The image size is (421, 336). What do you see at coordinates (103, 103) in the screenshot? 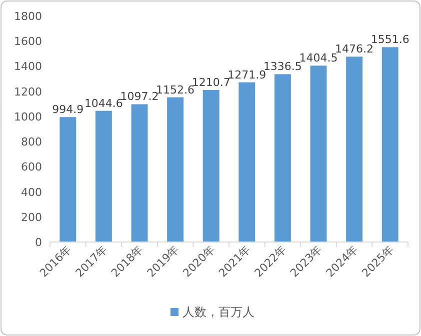
I see `data-label: 1044.6` at bounding box center [103, 103].